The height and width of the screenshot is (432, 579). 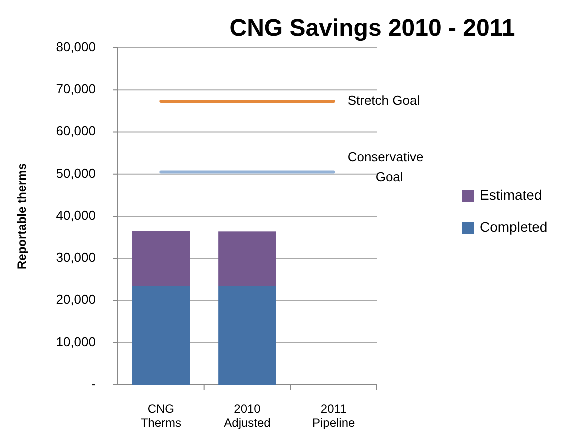 I want to click on series-label: Stretch Goal, so click(x=384, y=100).